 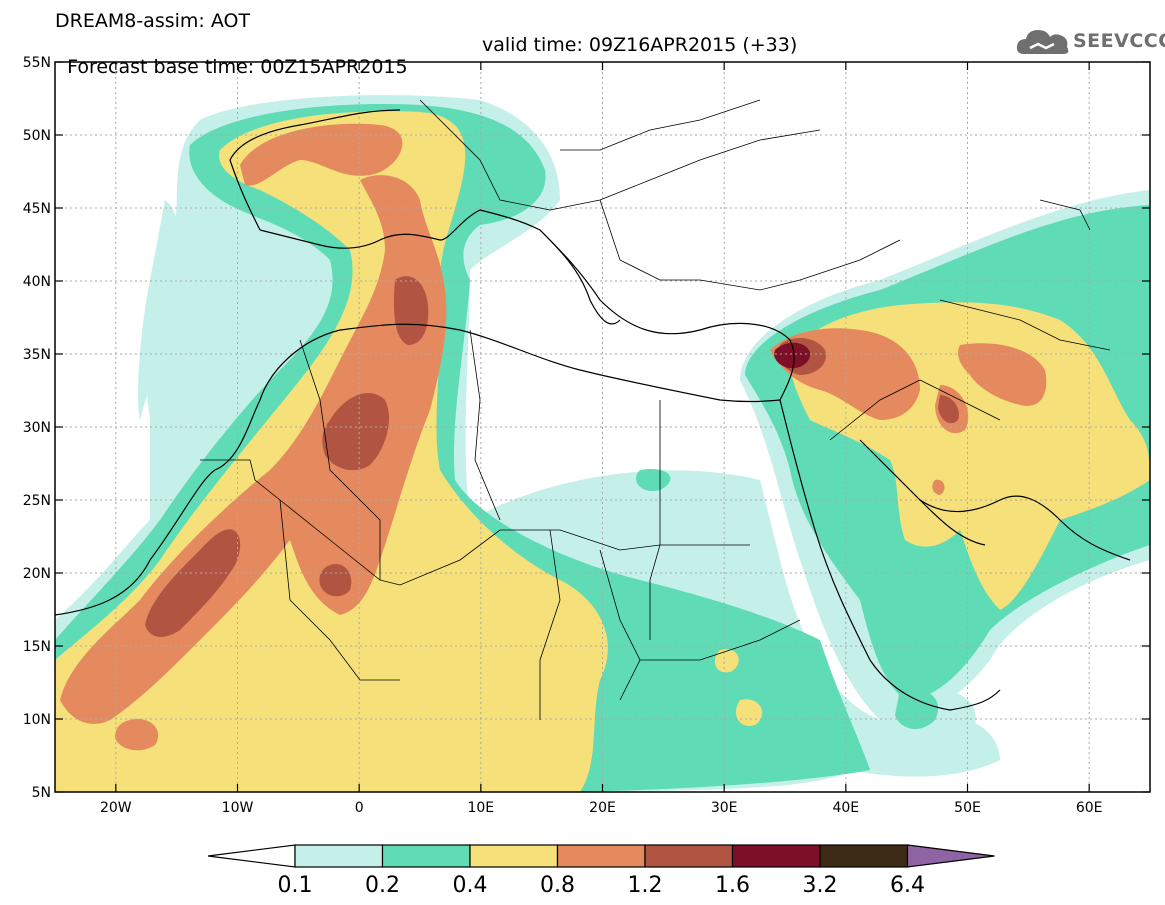 What do you see at coordinates (950, 856) in the screenshot?
I see `colorbar-high-arrow` at bounding box center [950, 856].